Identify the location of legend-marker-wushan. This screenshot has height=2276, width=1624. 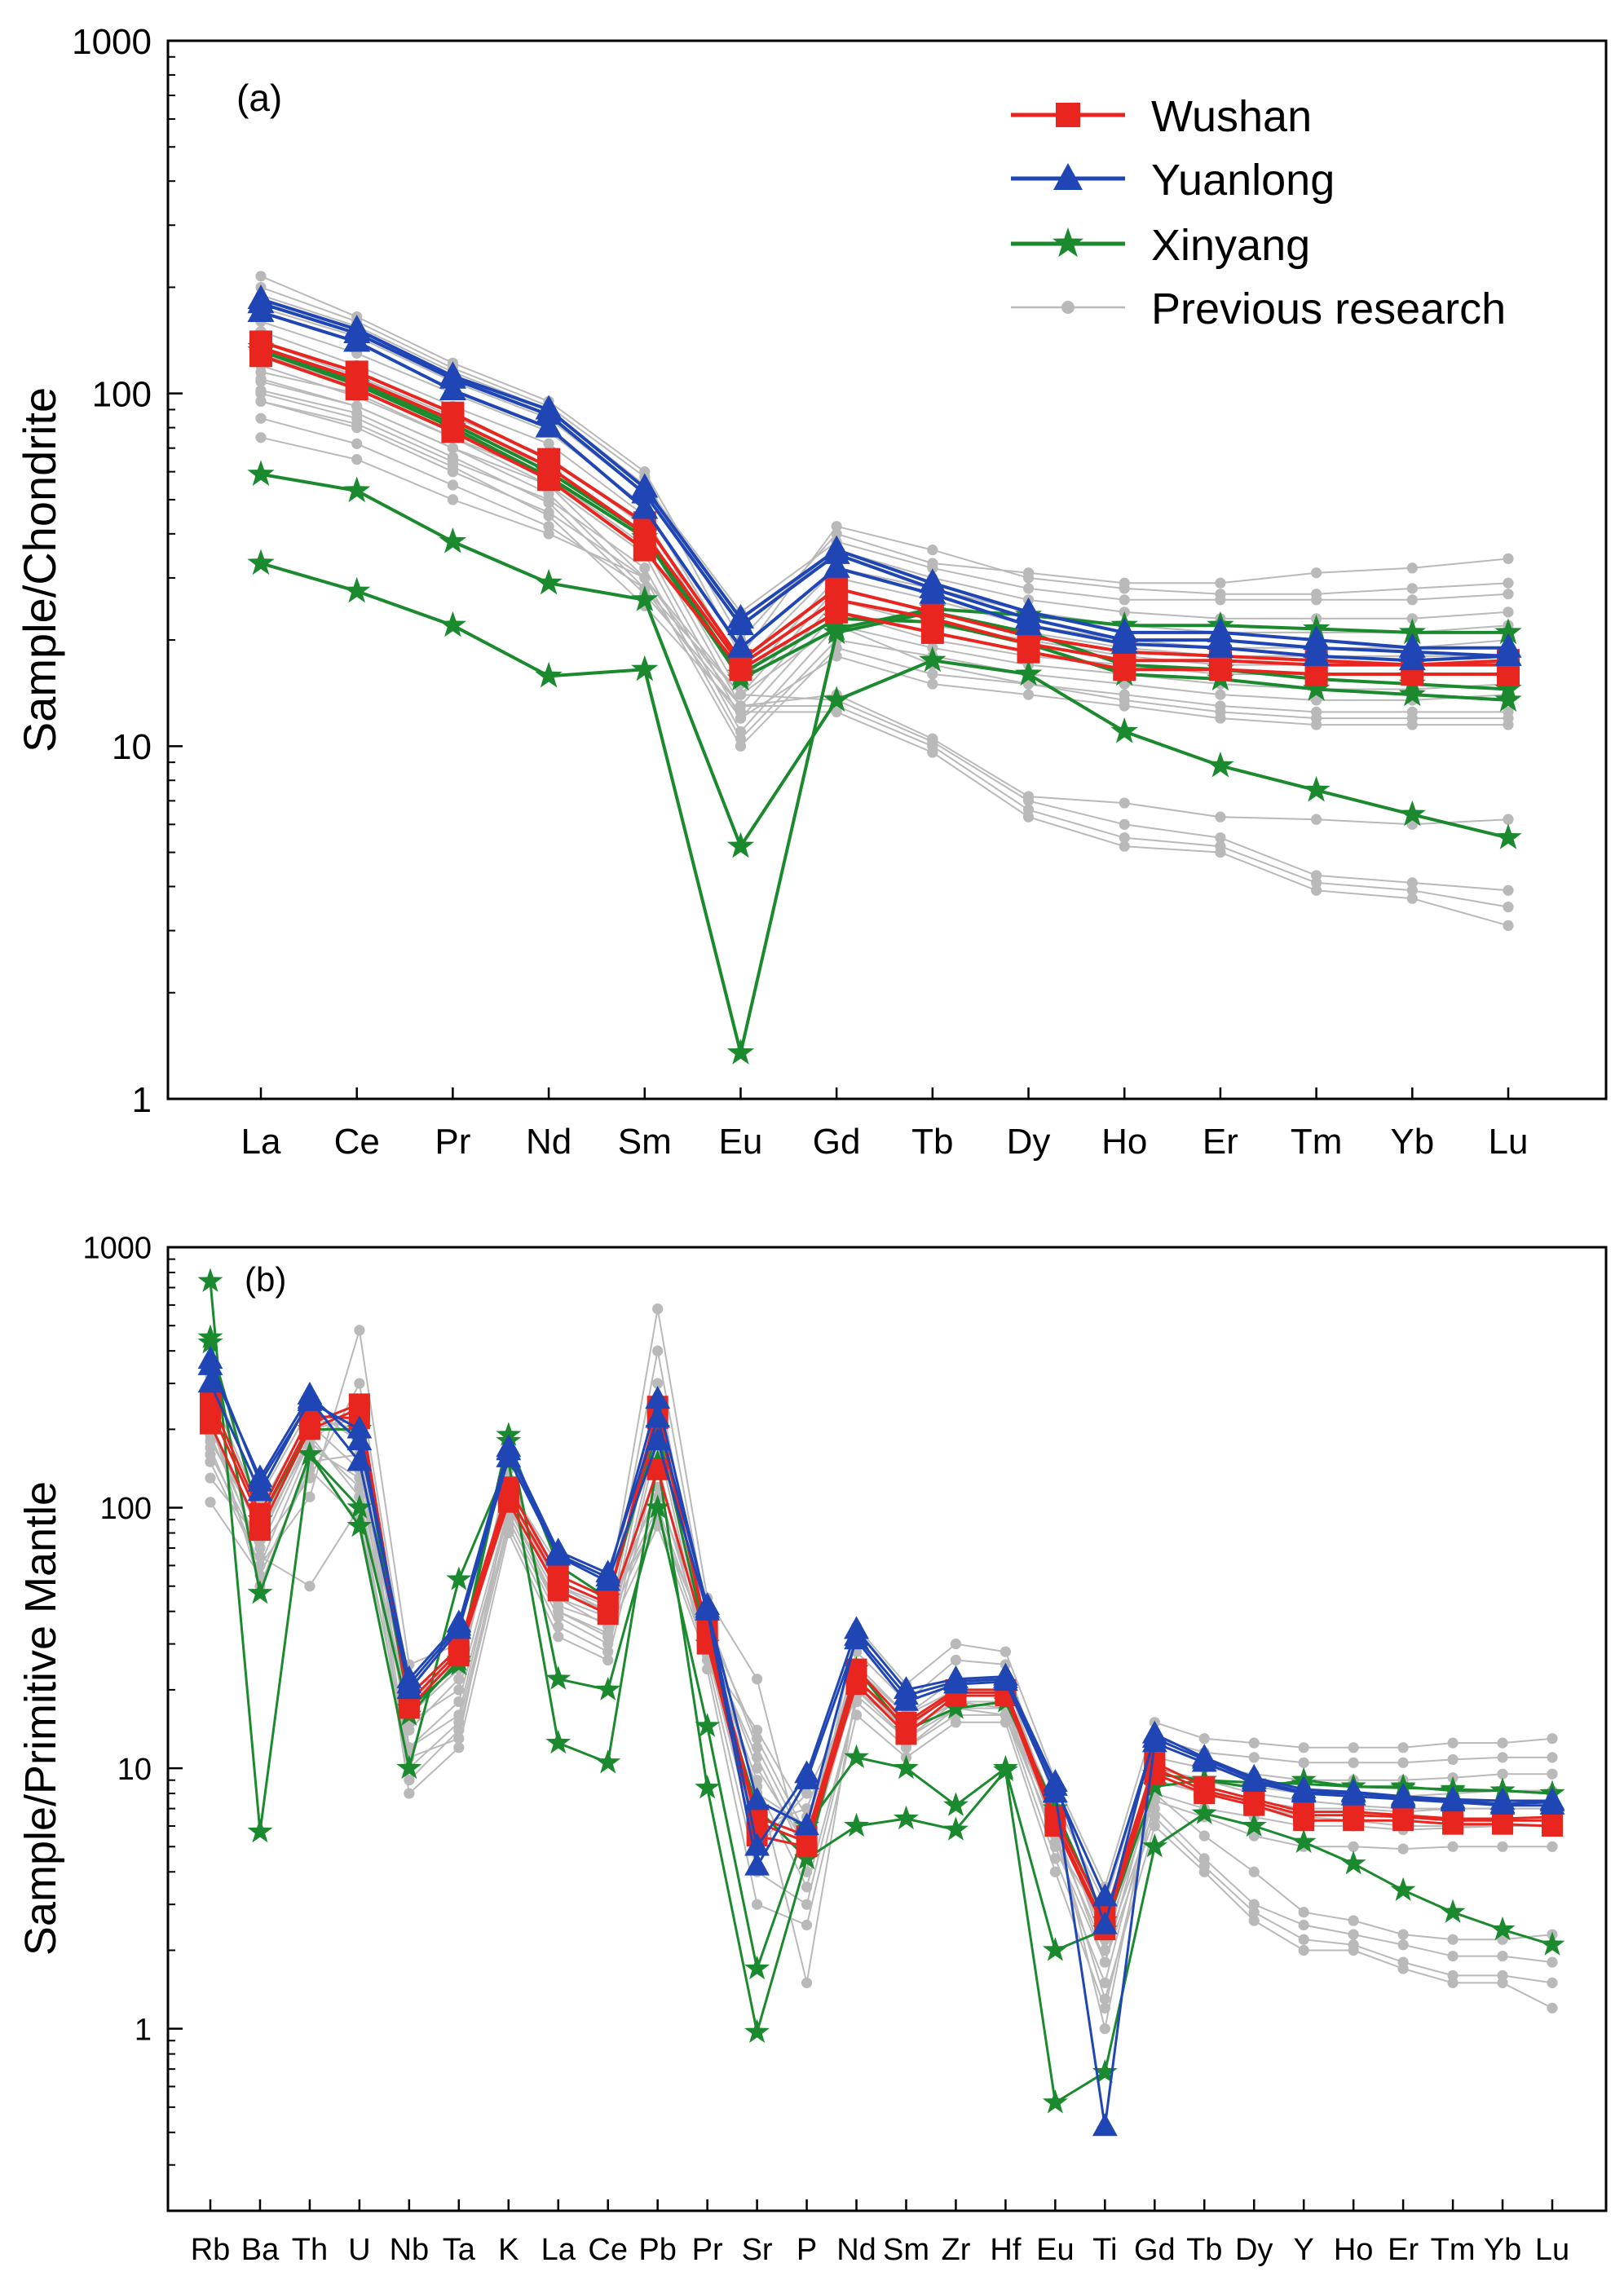
(1068, 115).